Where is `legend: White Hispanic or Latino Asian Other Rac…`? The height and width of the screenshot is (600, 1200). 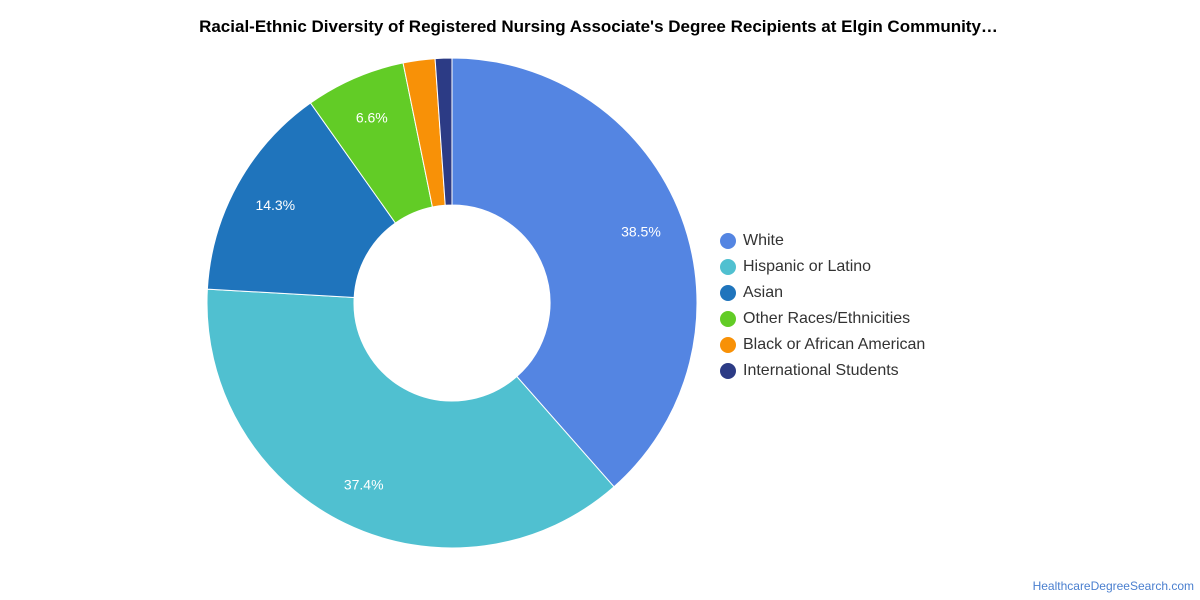 legend: White Hispanic or Latino Asian Other Rac… is located at coordinates (822, 306).